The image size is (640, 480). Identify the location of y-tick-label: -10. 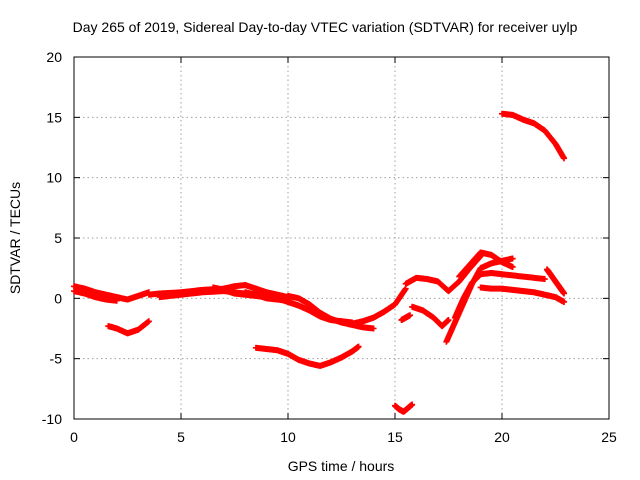
(52, 419).